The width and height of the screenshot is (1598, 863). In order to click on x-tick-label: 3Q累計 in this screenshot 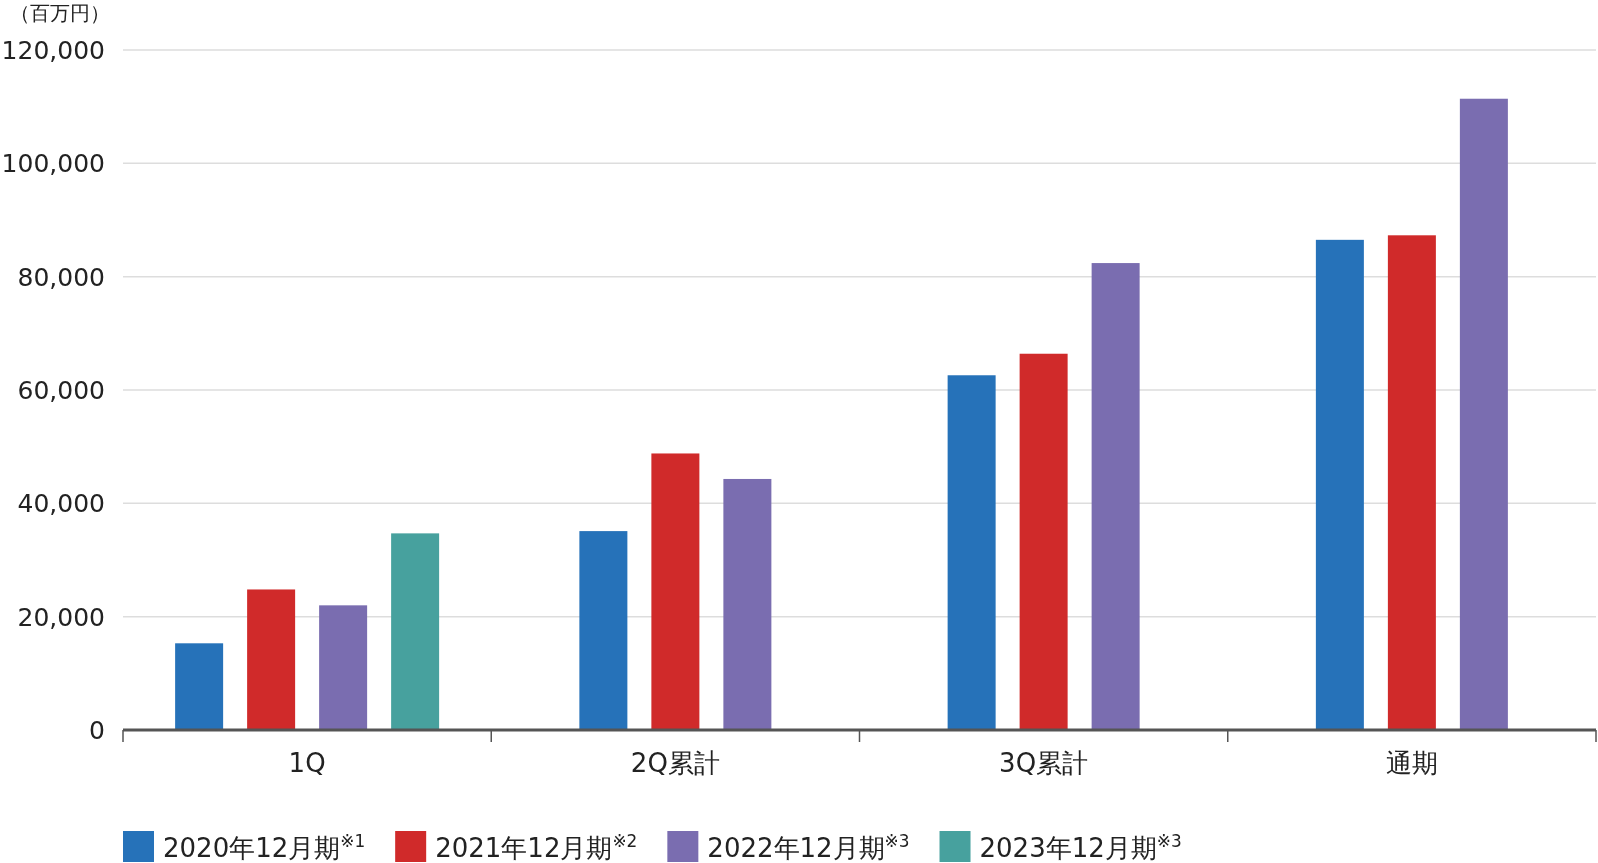, I will do `click(1044, 763)`.